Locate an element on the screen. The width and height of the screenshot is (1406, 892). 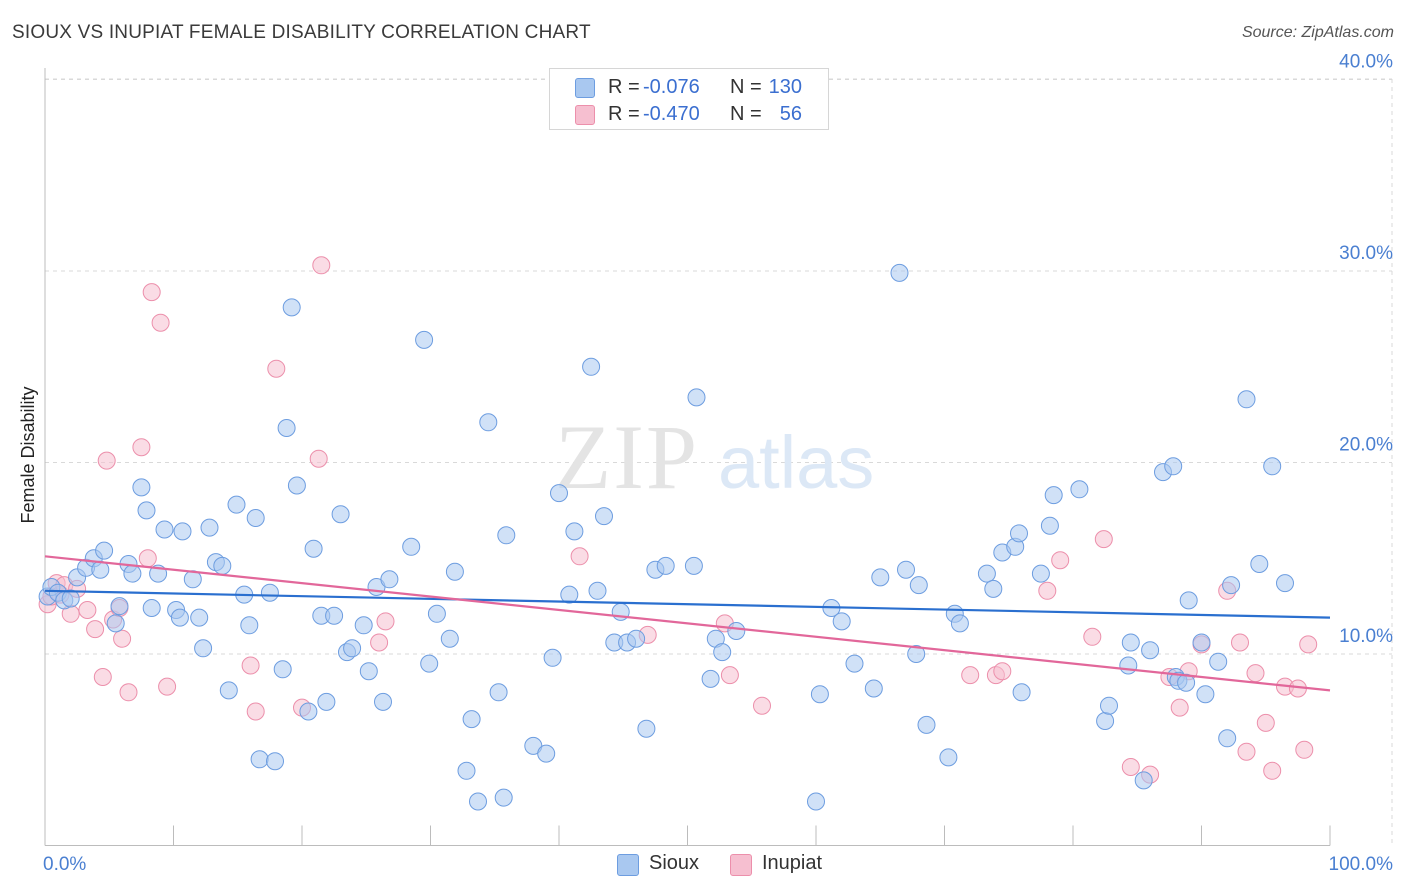
sioux-swatch is located at coordinates (585, 88).